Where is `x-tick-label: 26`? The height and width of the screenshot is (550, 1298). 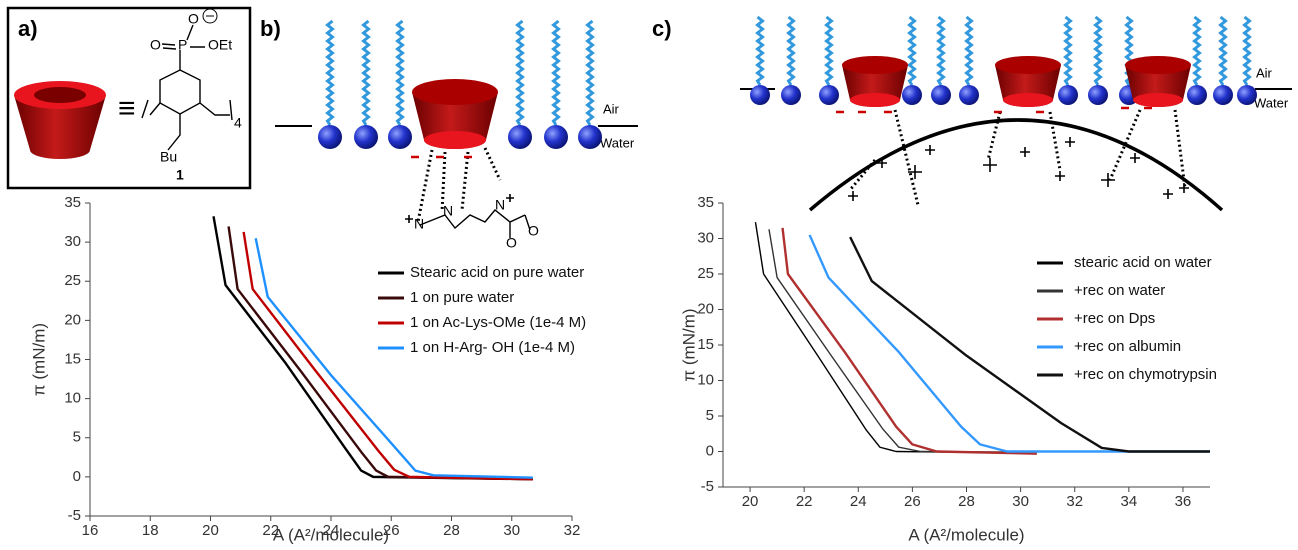
x-tick-label: 26 is located at coordinates (391, 530).